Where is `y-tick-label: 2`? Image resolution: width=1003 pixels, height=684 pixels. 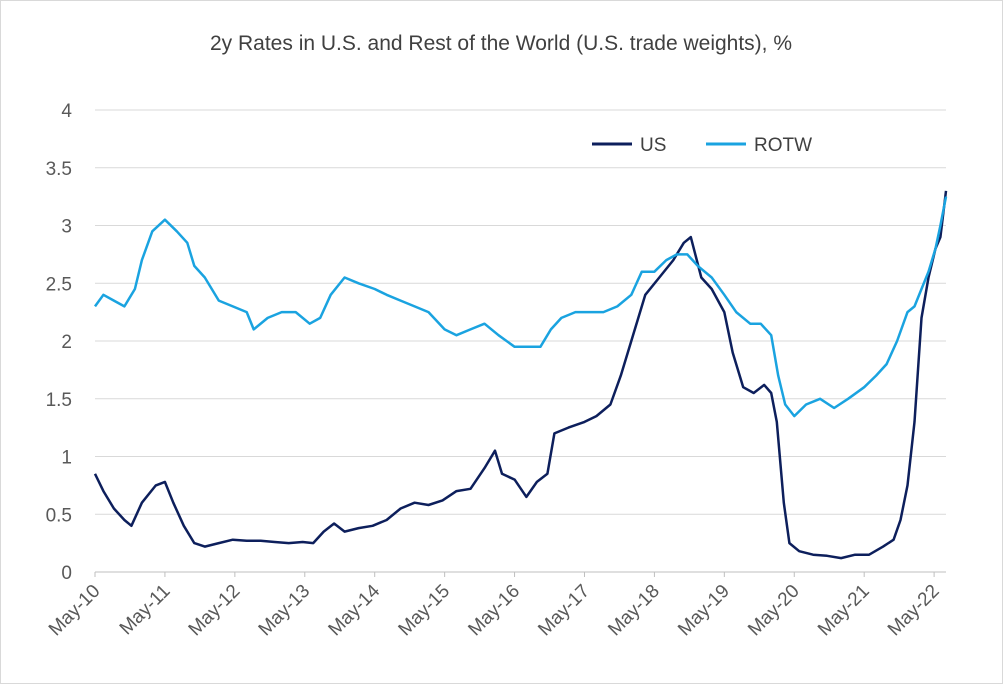 y-tick-label: 2 is located at coordinates (66, 342).